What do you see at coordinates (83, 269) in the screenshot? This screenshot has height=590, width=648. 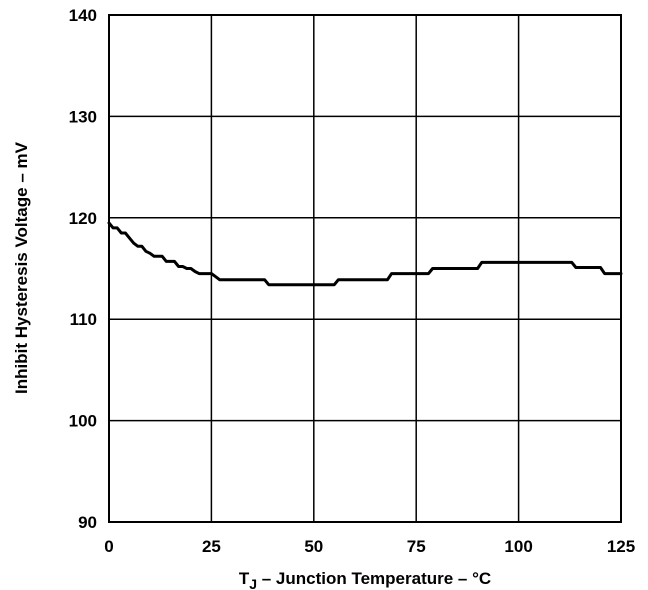 I see `y-tick-labels: 90 100 110 120 130 140` at bounding box center [83, 269].